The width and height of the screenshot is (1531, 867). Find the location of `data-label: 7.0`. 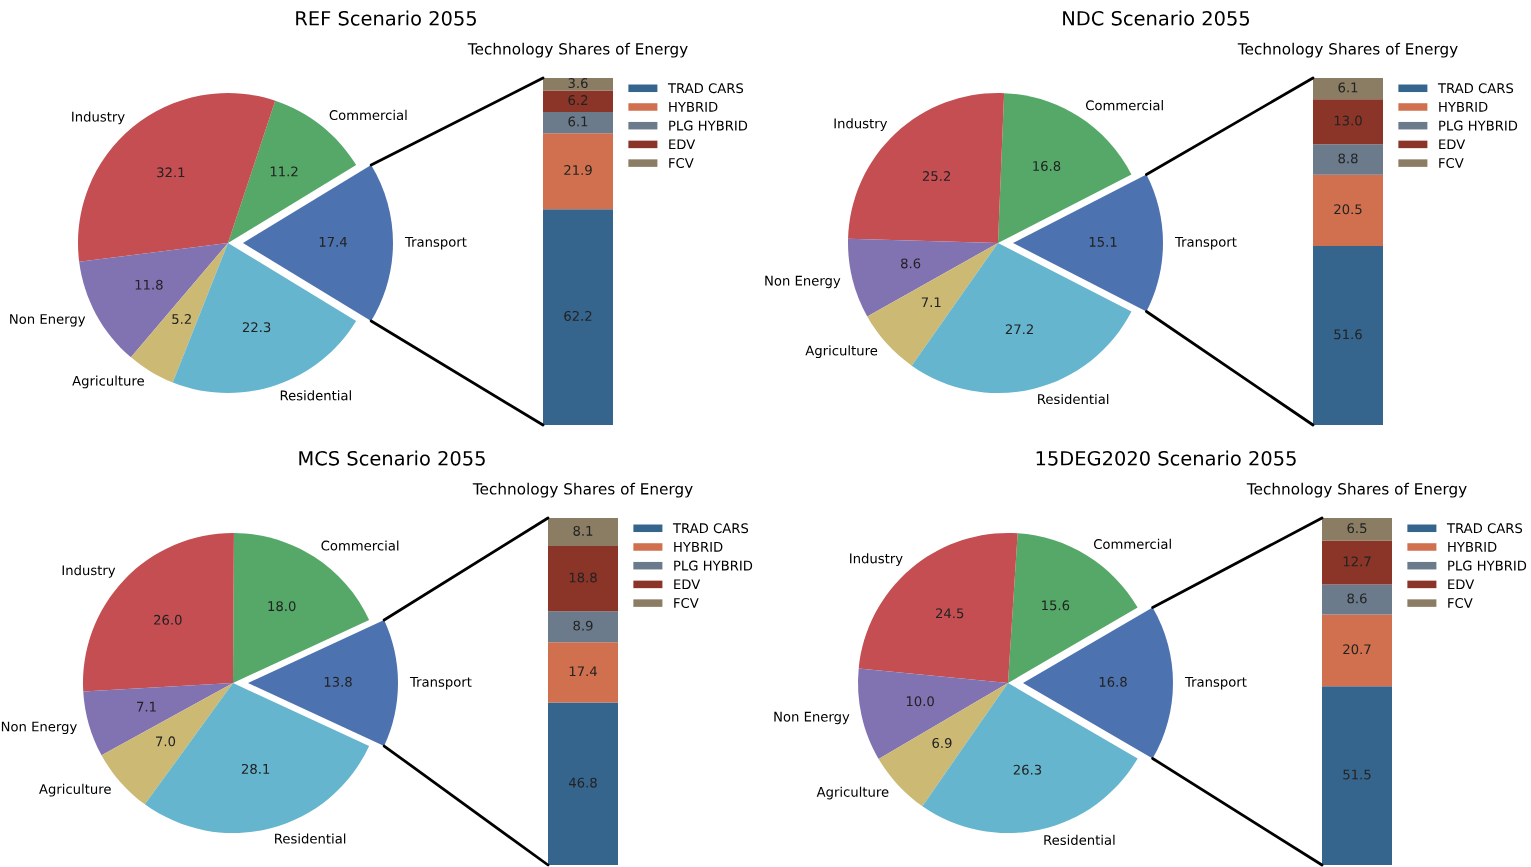

data-label: 7.0 is located at coordinates (166, 741).